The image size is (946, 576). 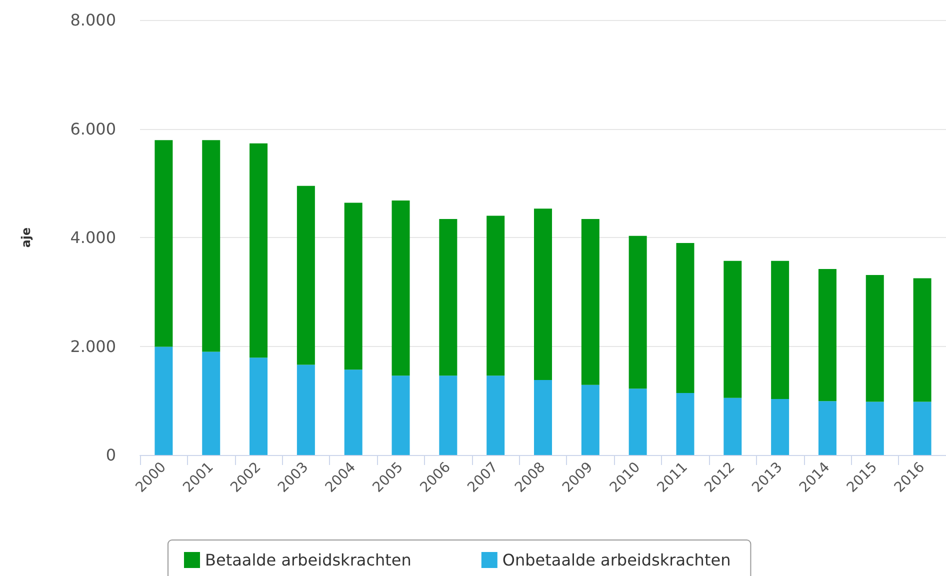 What do you see at coordinates (93, 128) in the screenshot?
I see `y-tick-label: 6.000` at bounding box center [93, 128].